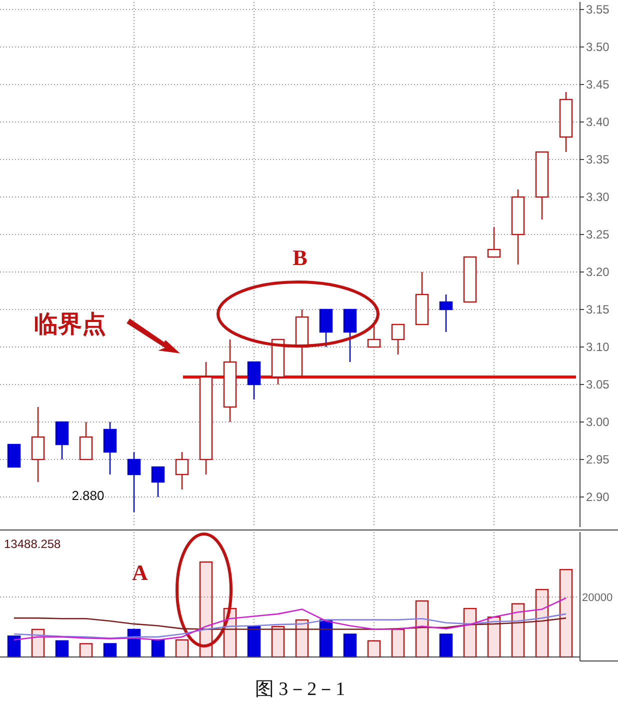 Image resolution: width=618 pixels, height=705 pixels. Describe the element at coordinates (597, 598) in the screenshot. I see `text: 20000` at that location.